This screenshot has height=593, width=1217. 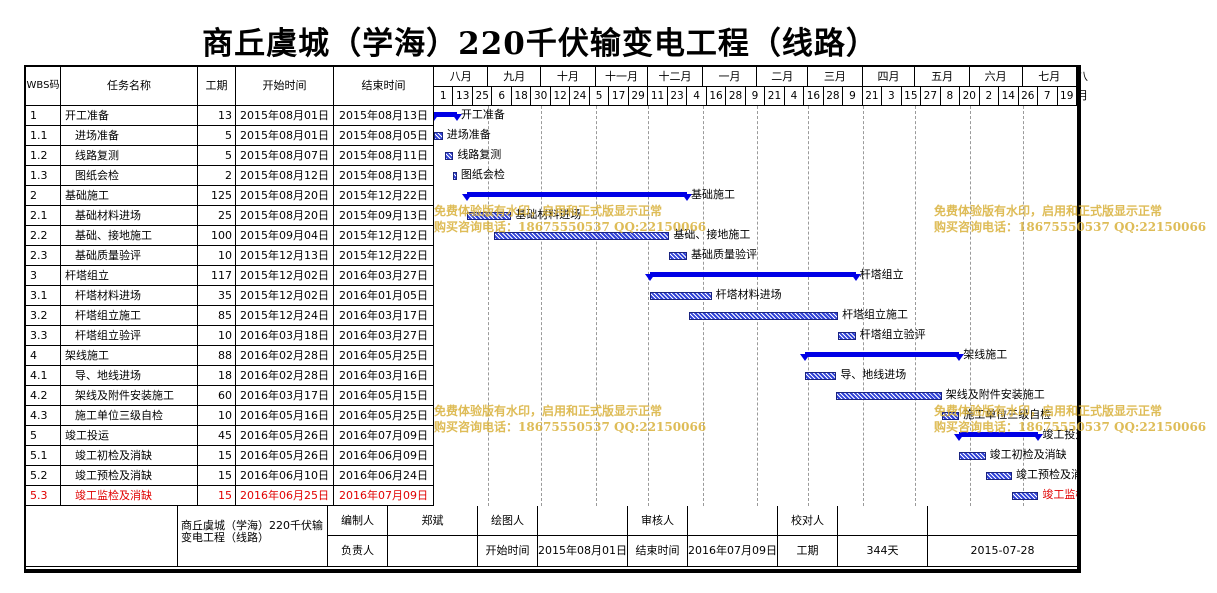 What do you see at coordinates (482, 174) in the screenshot?
I see `bar-label: 图纸会检` at bounding box center [482, 174].